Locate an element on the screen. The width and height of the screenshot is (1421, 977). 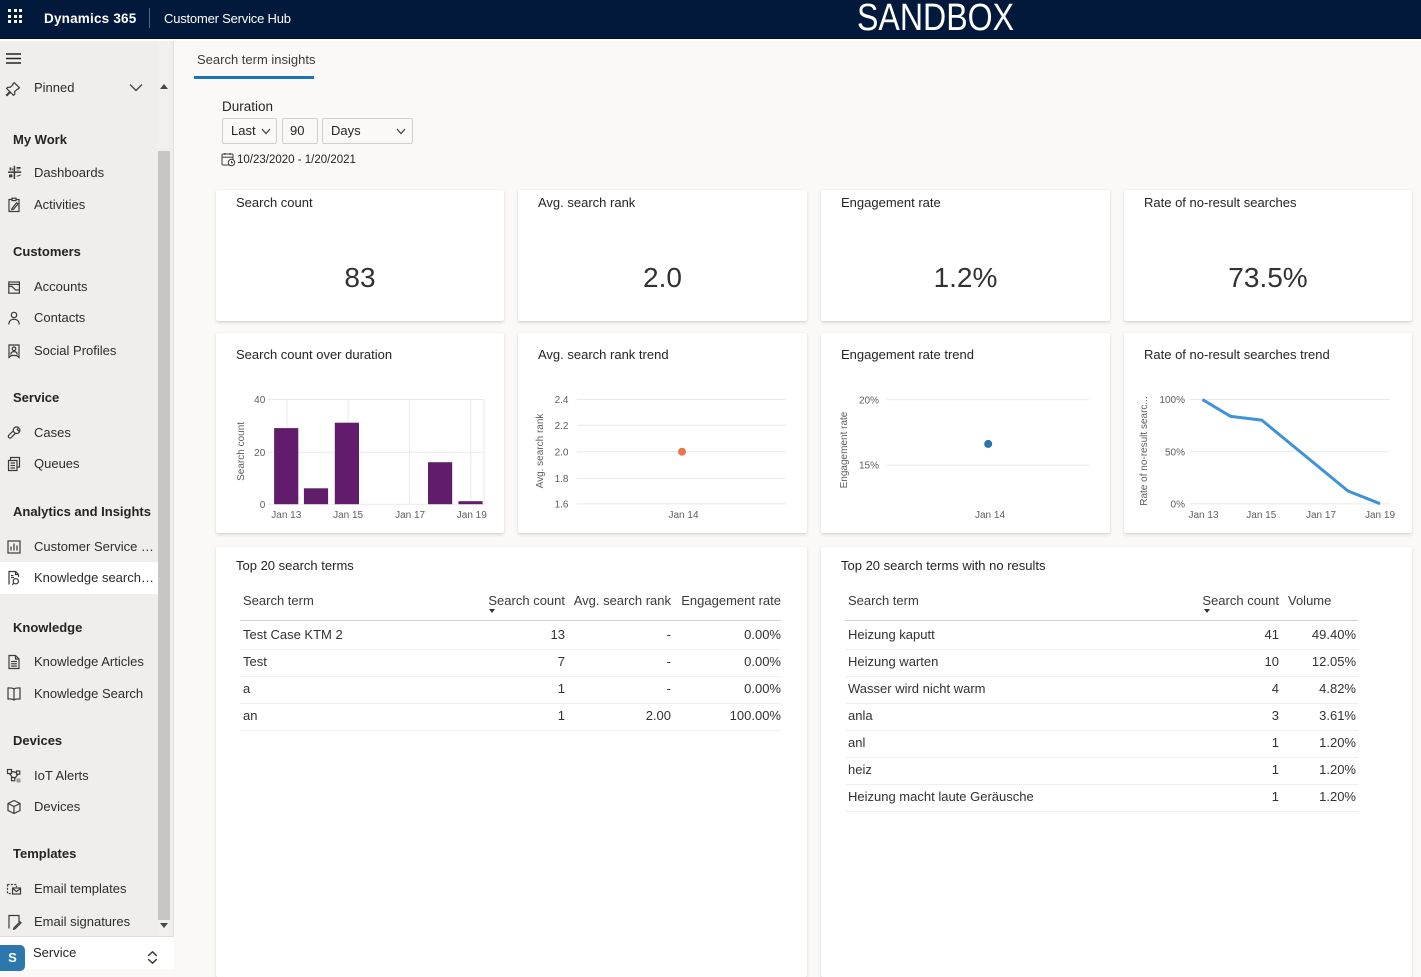
svg-text: 20% is located at coordinates (869, 400).